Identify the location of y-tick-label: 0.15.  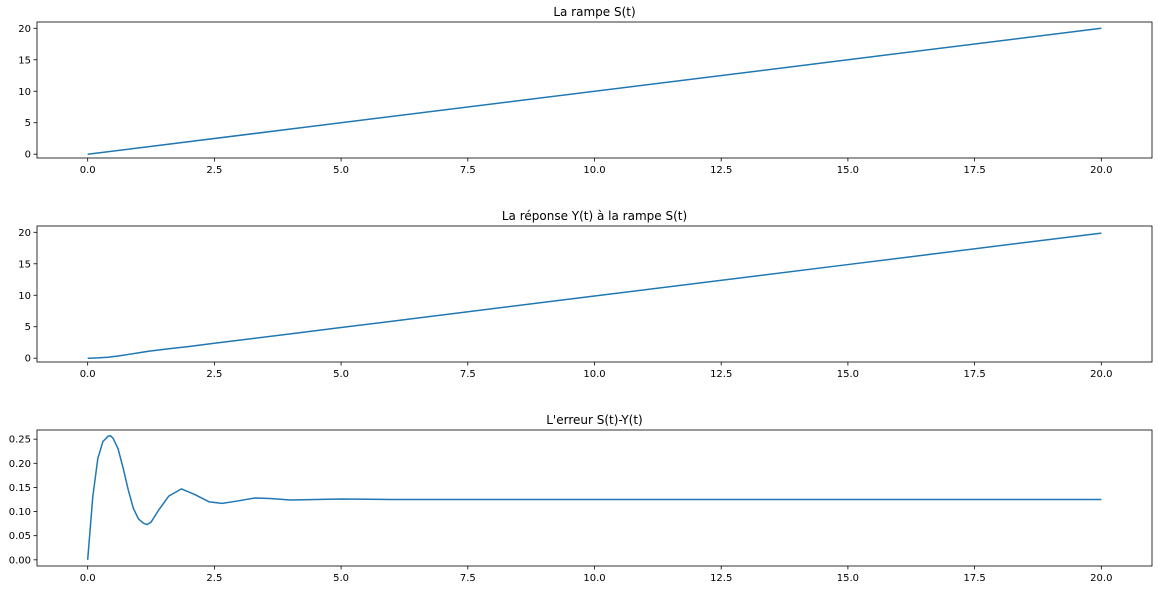
(20, 488).